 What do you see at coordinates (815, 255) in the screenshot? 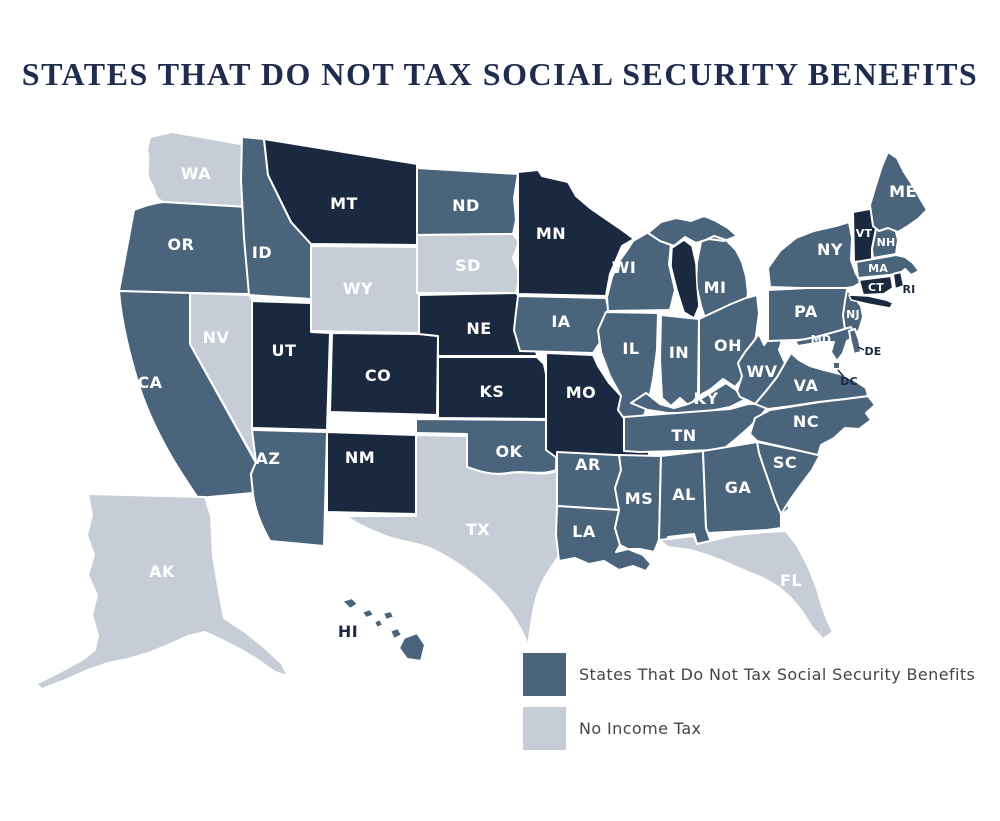
I see `state-ny` at bounding box center [815, 255].